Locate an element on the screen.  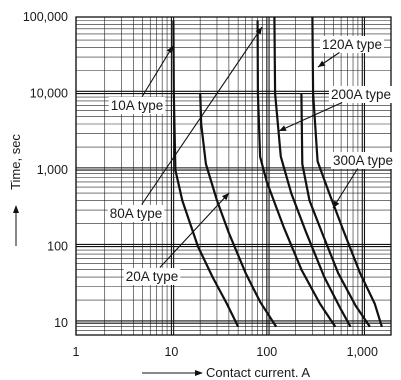
x-tick-label: 1 is located at coordinates (76, 352).